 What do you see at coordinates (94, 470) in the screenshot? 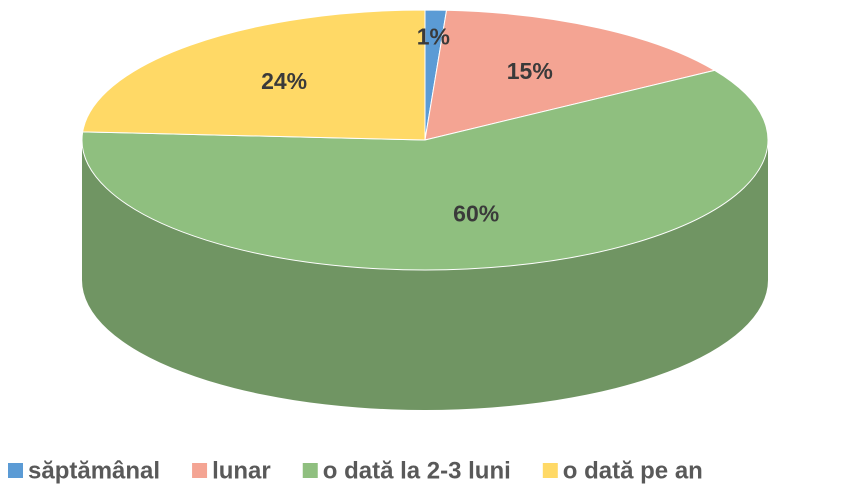
I see `legend-label: săptămânal` at bounding box center [94, 470].